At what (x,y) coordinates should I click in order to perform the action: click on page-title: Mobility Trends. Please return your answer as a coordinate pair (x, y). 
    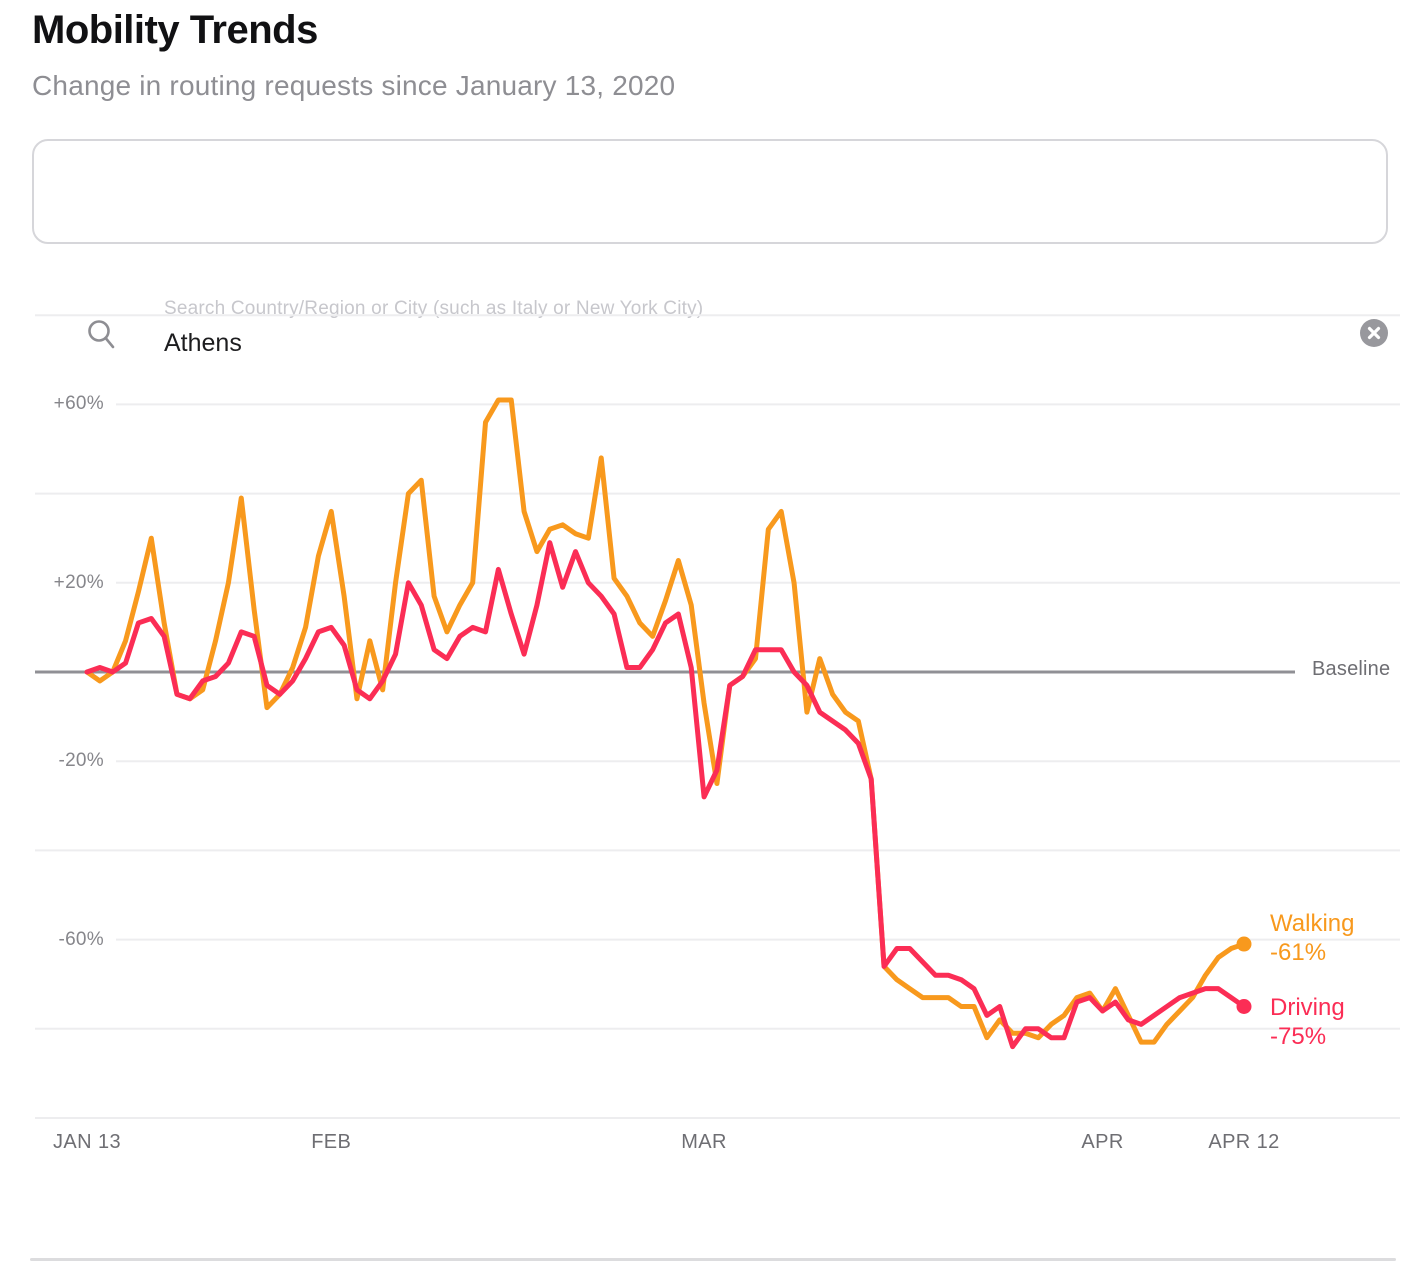
    Looking at the image, I should click on (175, 30).